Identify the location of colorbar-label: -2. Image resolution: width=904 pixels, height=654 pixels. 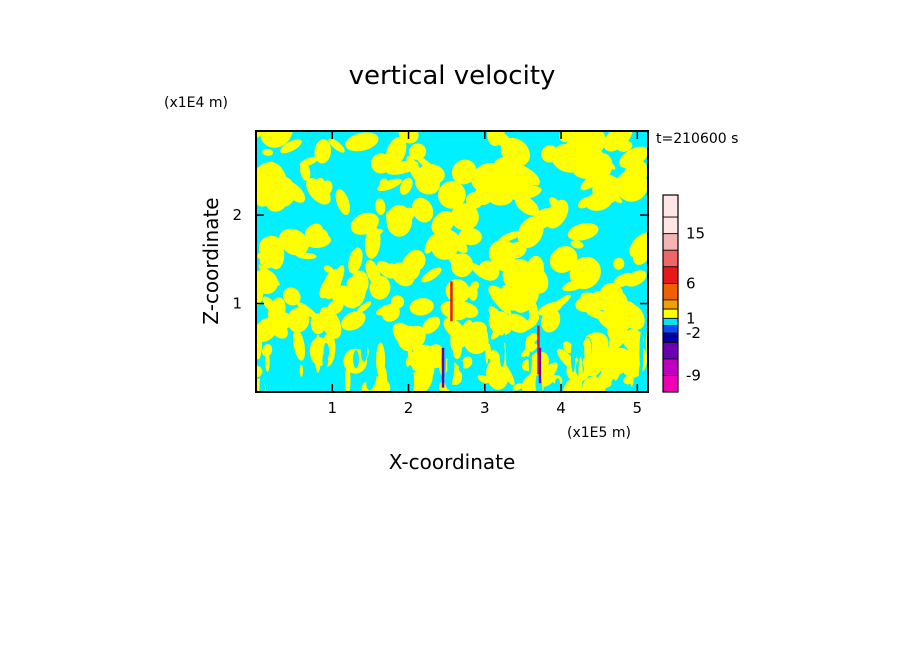
(693, 333).